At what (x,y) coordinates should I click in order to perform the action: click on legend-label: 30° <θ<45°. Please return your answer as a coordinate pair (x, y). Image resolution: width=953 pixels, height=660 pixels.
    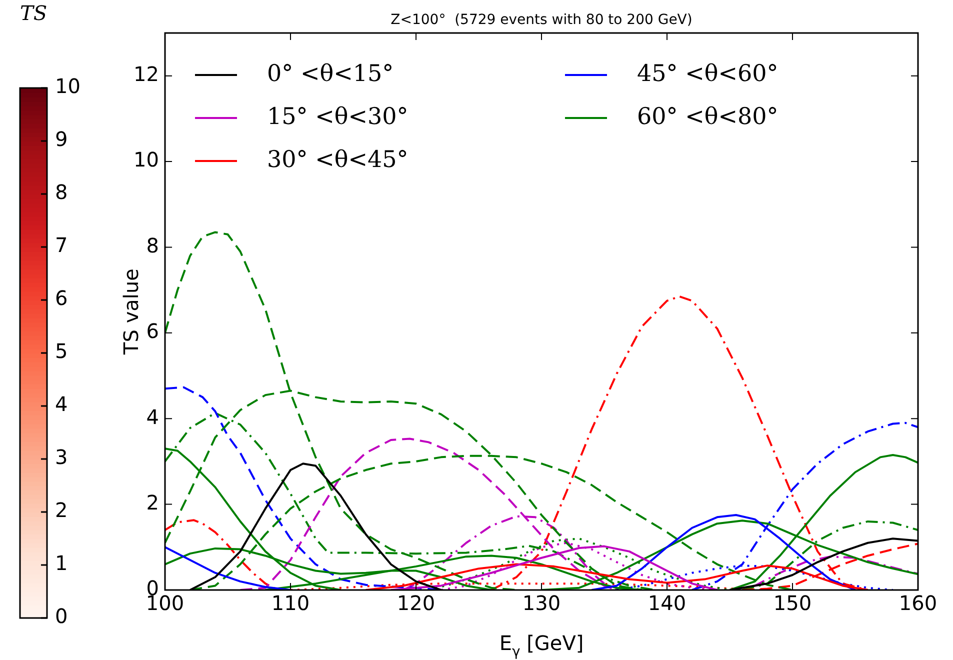
    Looking at the image, I should click on (337, 159).